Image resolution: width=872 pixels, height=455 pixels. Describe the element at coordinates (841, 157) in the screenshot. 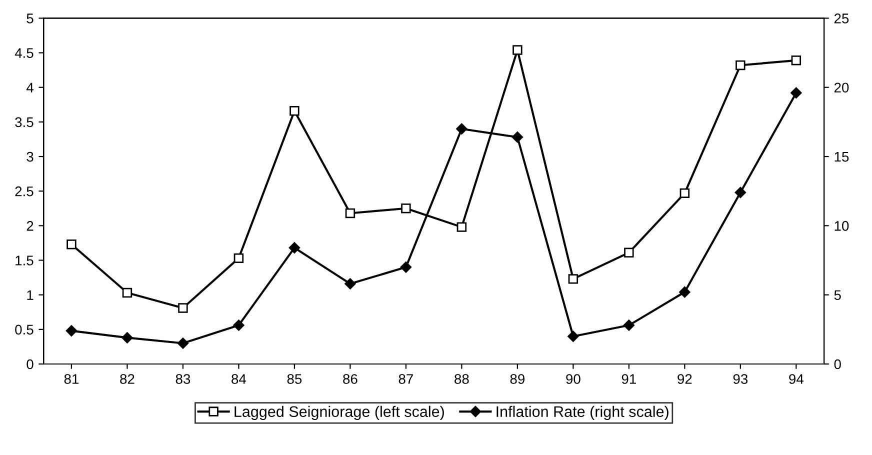

I see `y2-tick-label: 15` at that location.